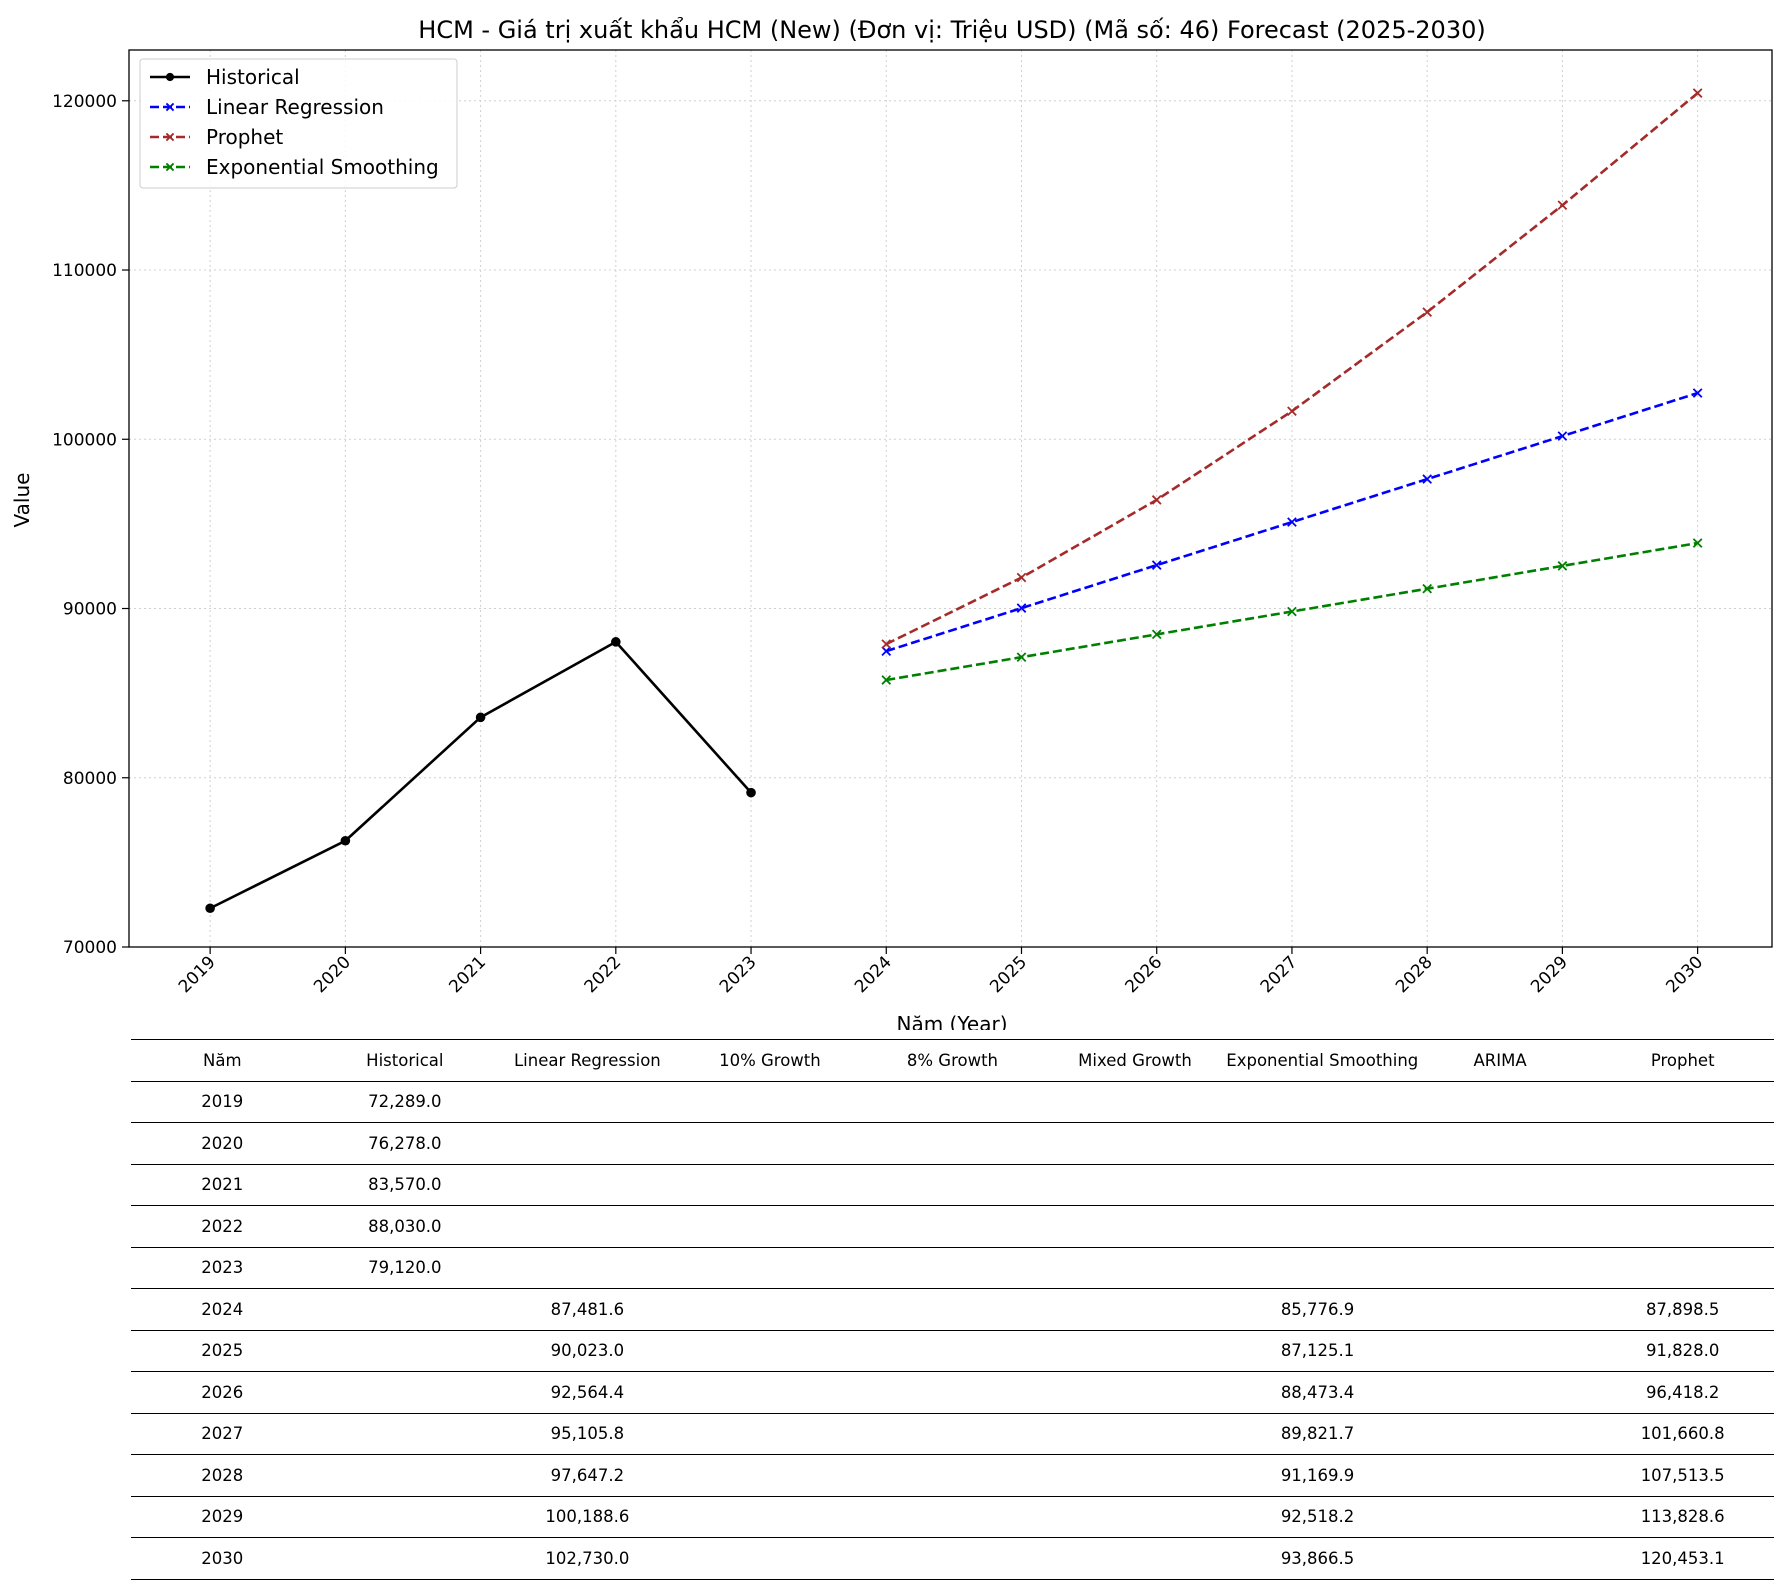  I want to click on legend-item: Historical, so click(225, 77).